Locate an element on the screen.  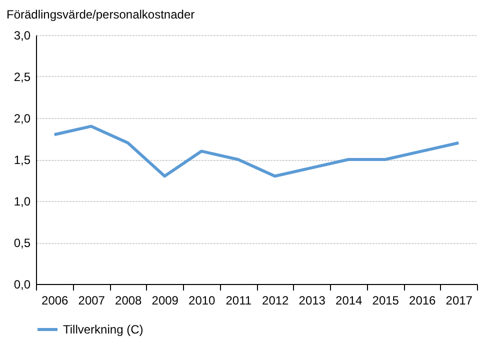
x-tick-label: 2012 is located at coordinates (276, 301).